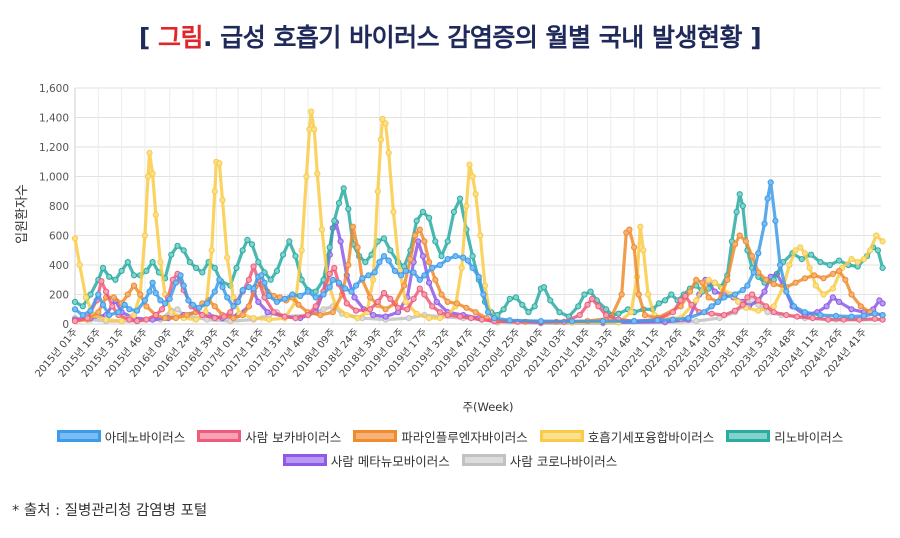  Describe the element at coordinates (375, 436) in the screenshot. I see `legend-swatch` at that location.